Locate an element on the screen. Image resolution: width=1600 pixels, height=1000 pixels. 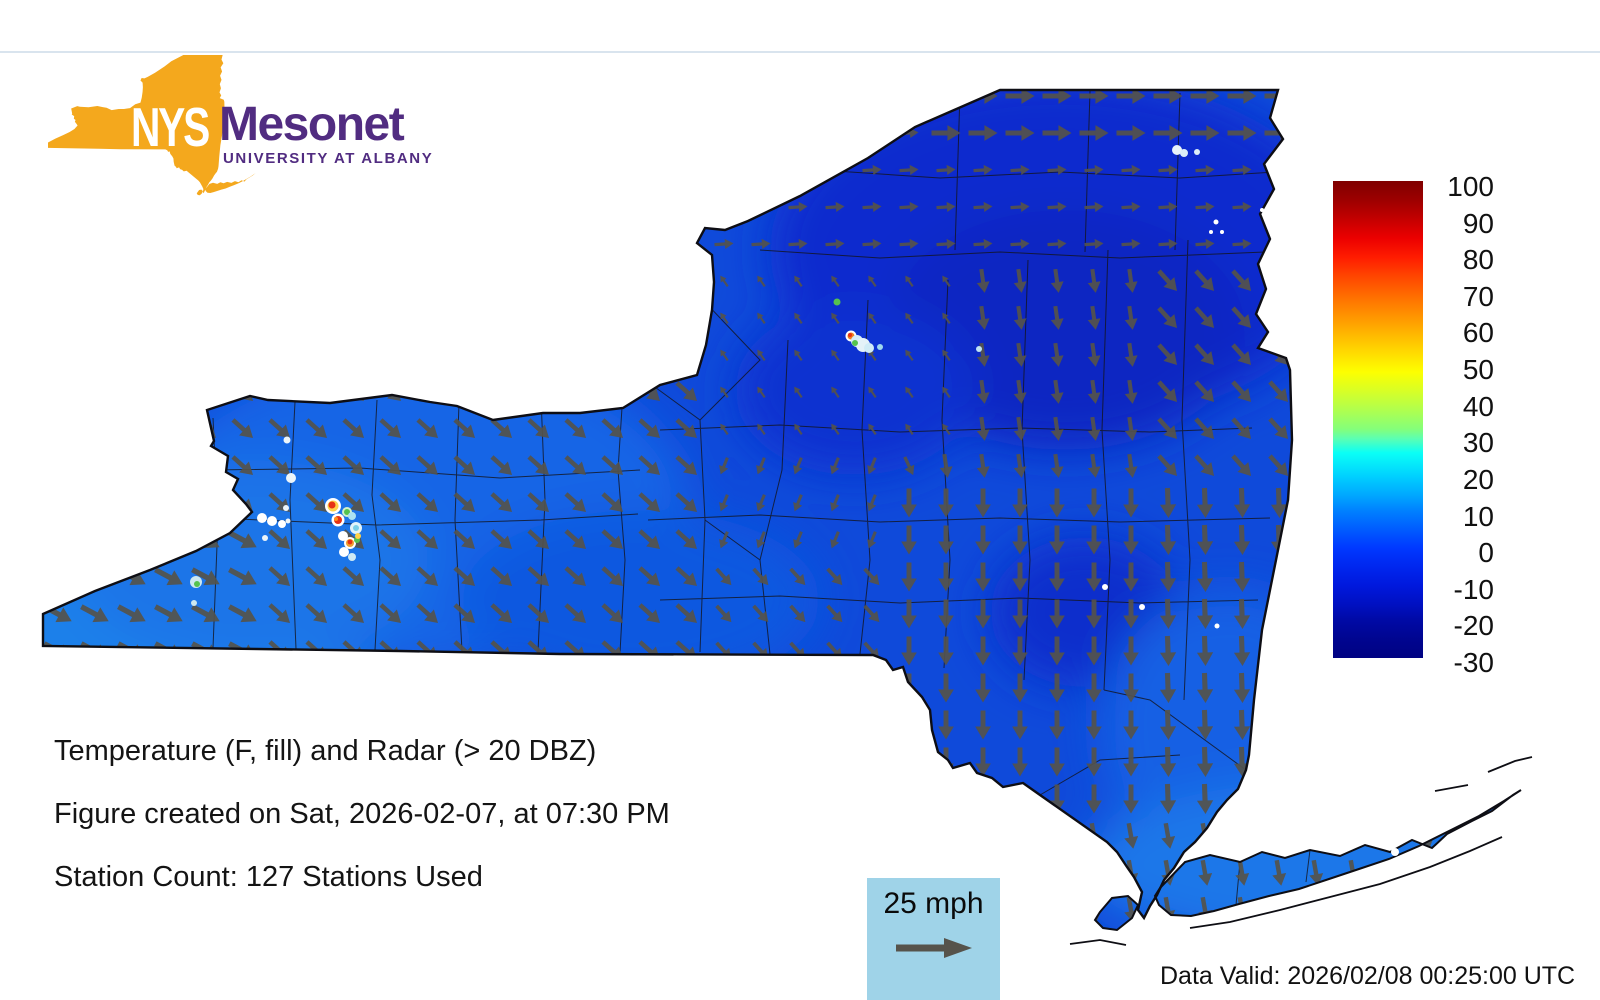
colorbar-tick: 40 is located at coordinates (1478, 406).